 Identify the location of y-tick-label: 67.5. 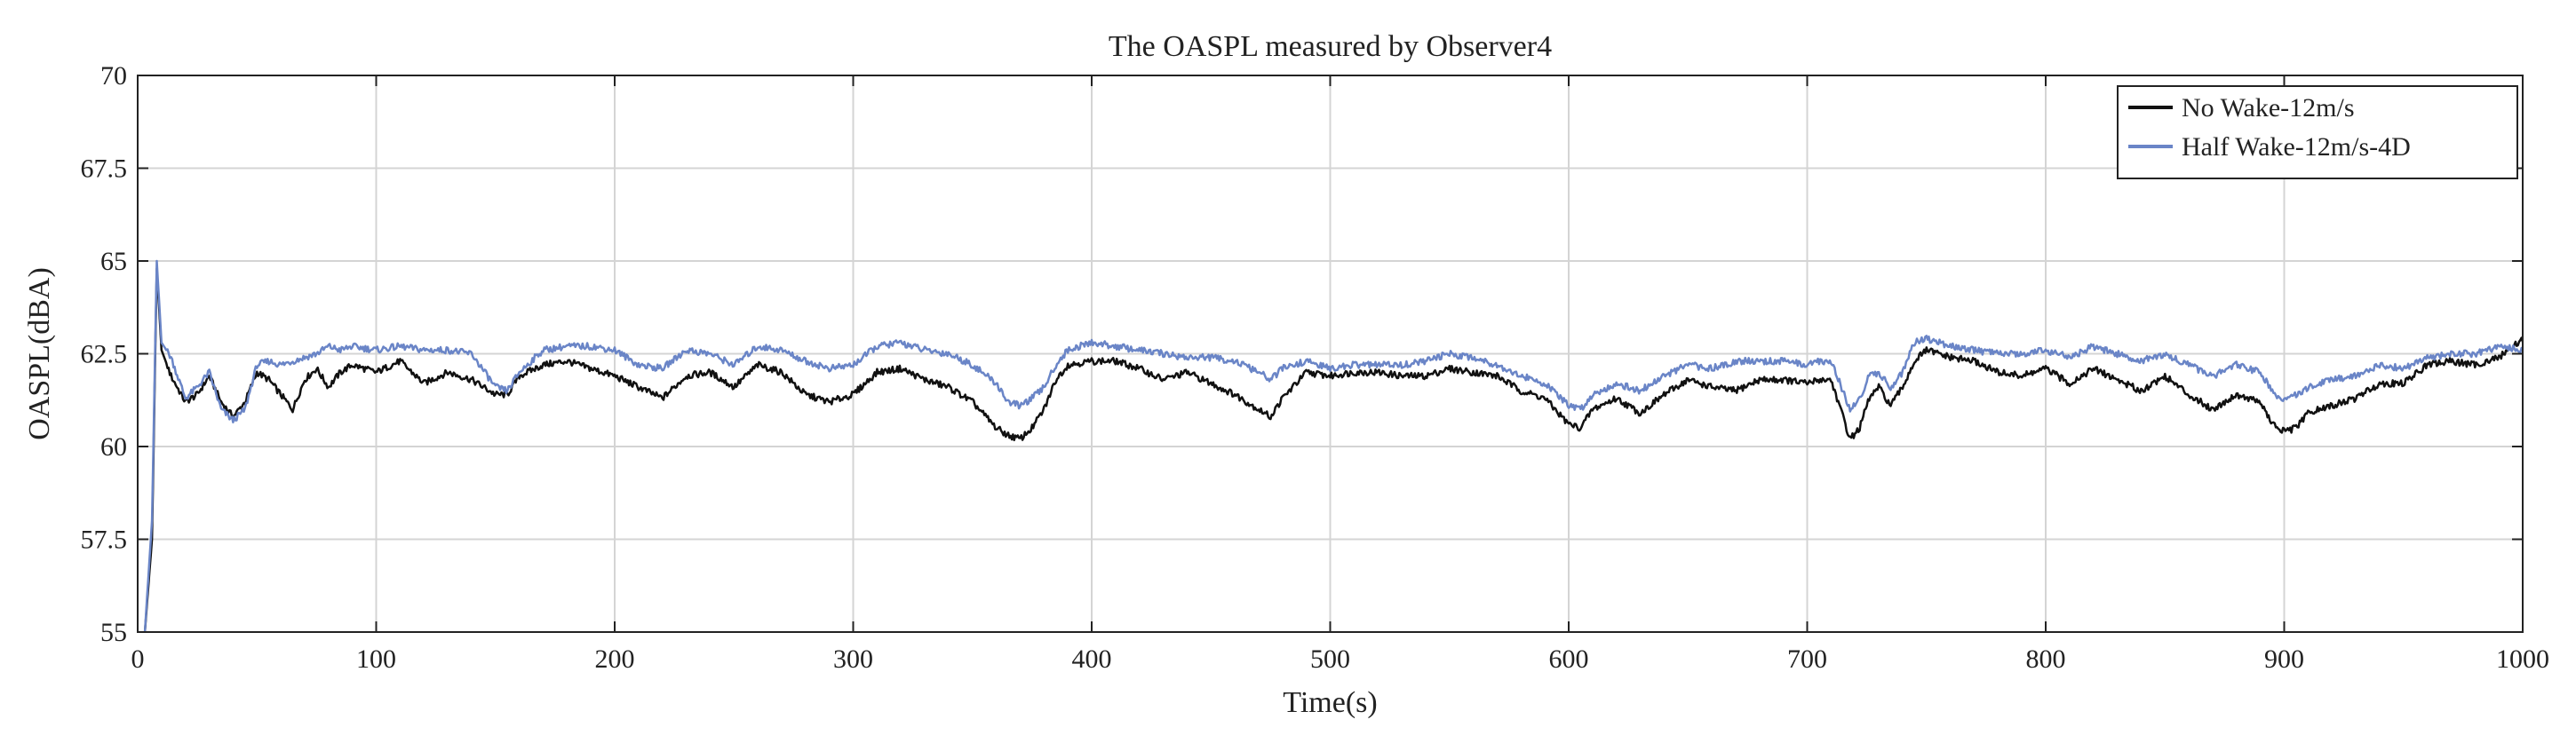
(104, 169).